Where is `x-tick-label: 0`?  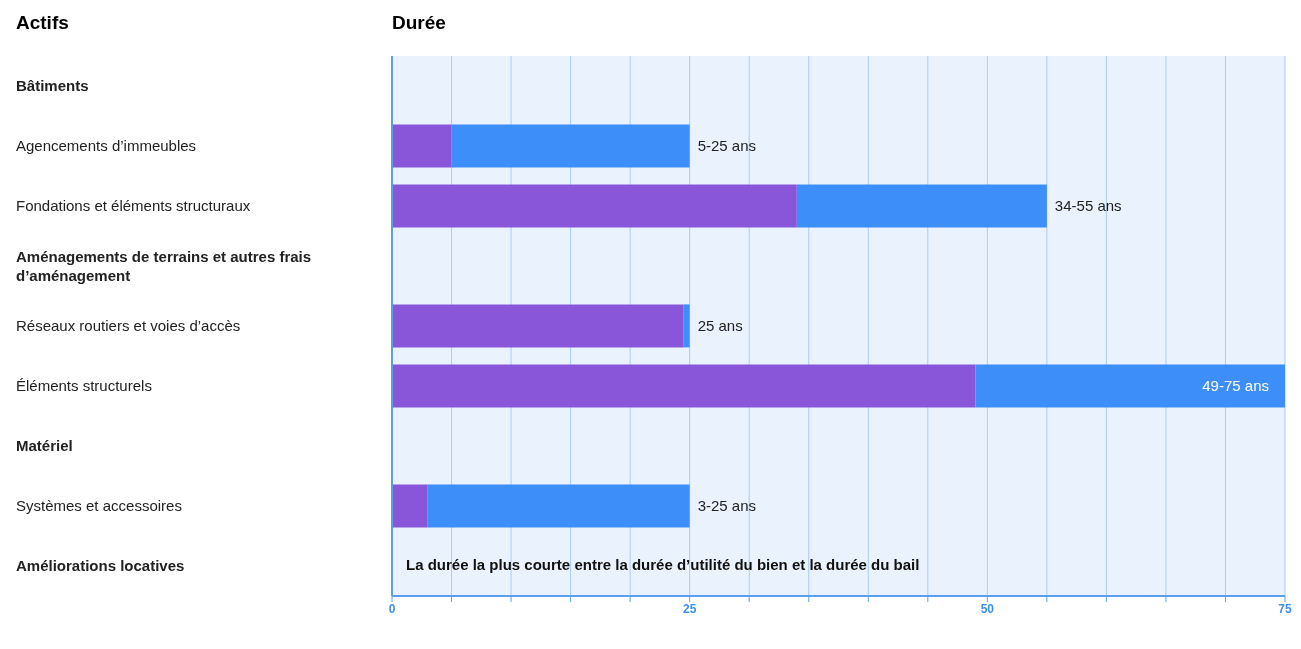
x-tick-label: 0 is located at coordinates (392, 608).